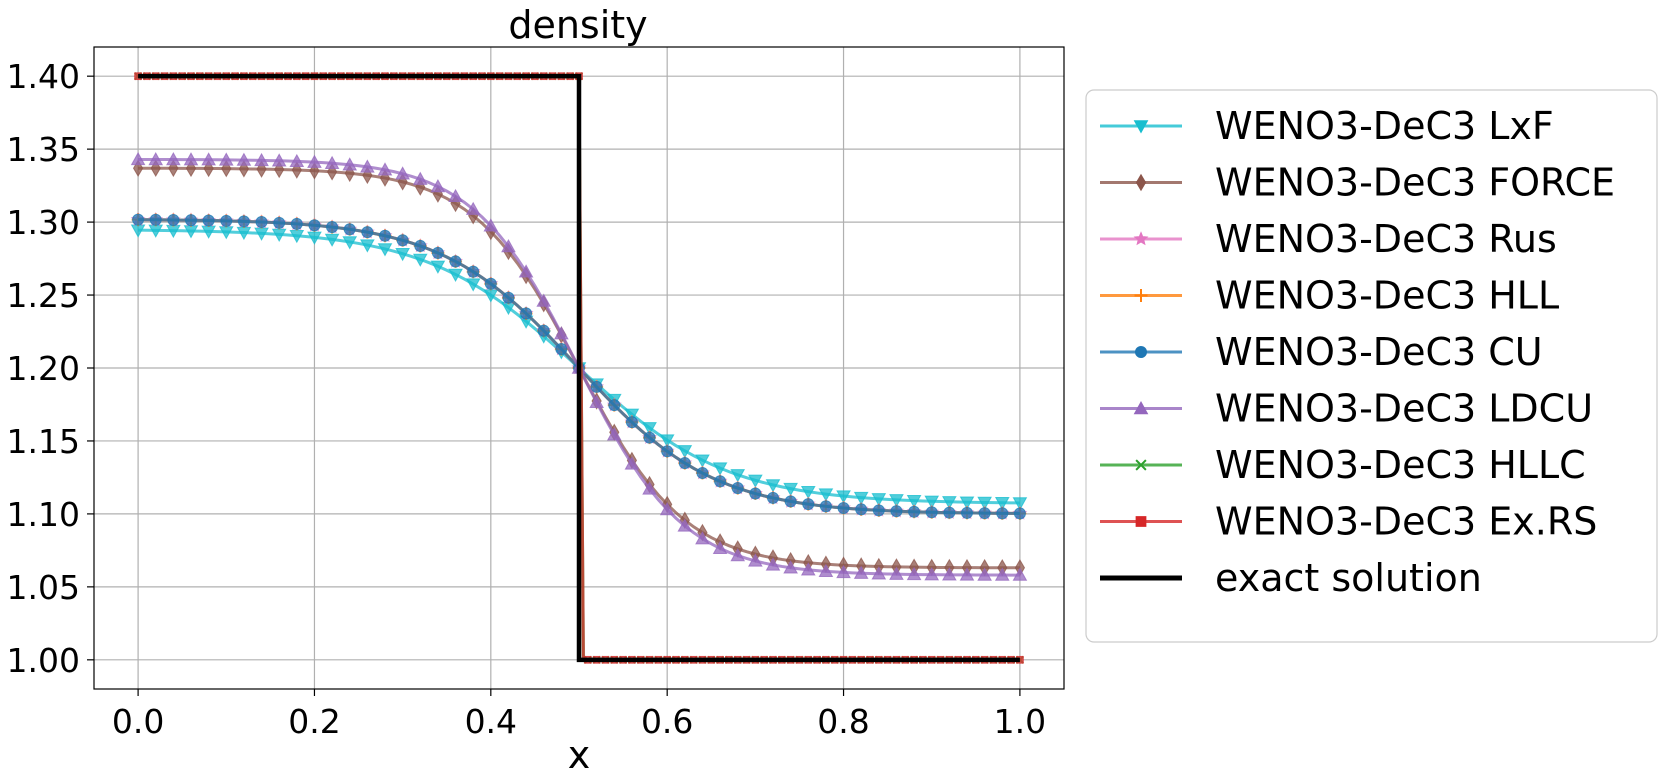 The height and width of the screenshot is (782, 1661). What do you see at coordinates (1348, 578) in the screenshot?
I see `legend-label: exact solution` at bounding box center [1348, 578].